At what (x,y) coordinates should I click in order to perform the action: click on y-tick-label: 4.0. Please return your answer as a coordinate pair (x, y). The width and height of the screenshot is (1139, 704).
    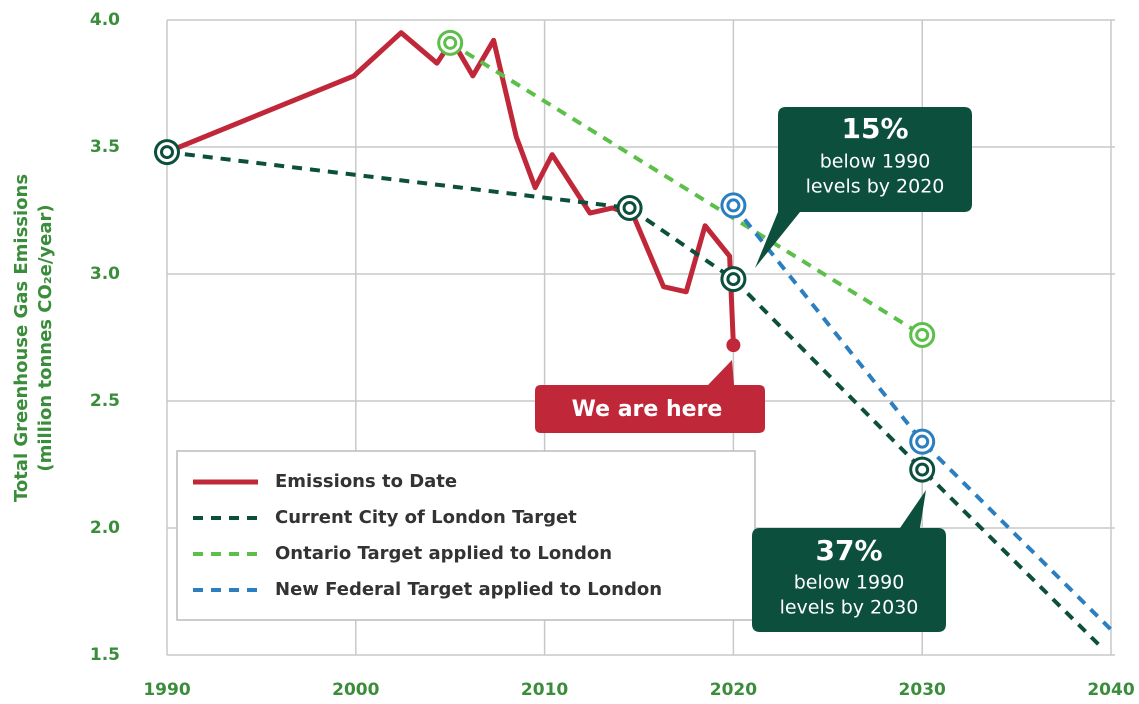
    Looking at the image, I should click on (105, 20).